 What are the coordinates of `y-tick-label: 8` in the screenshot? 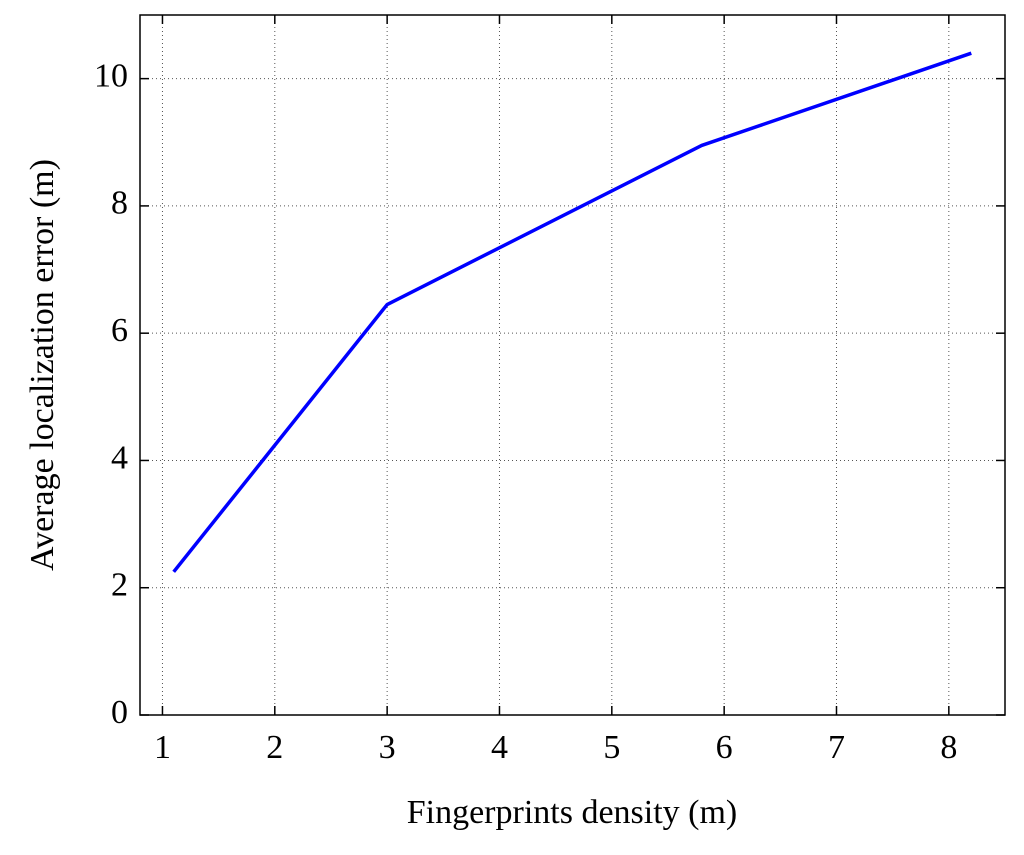 It's located at (119, 203).